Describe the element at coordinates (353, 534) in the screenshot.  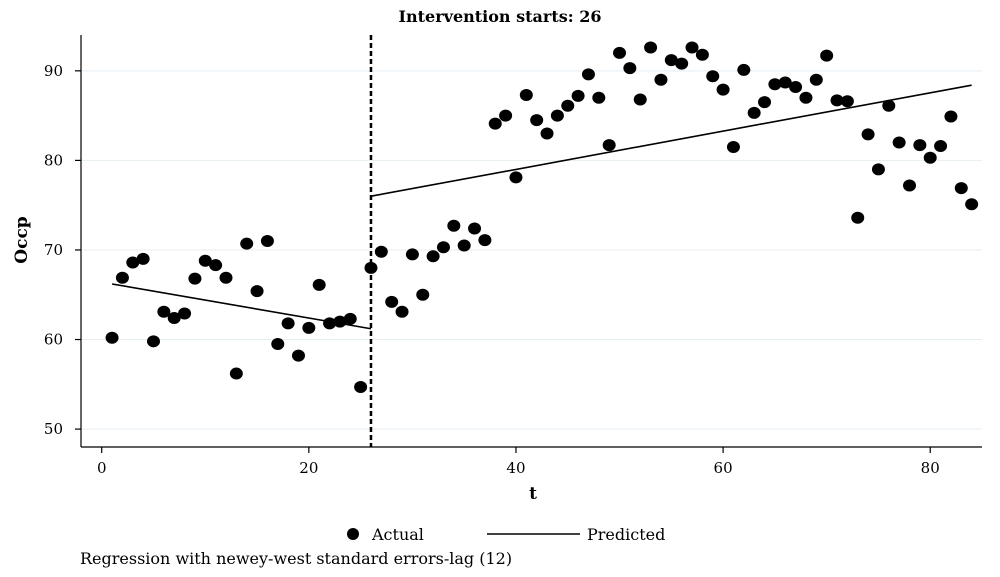
I see `legend-marker-actual` at that location.